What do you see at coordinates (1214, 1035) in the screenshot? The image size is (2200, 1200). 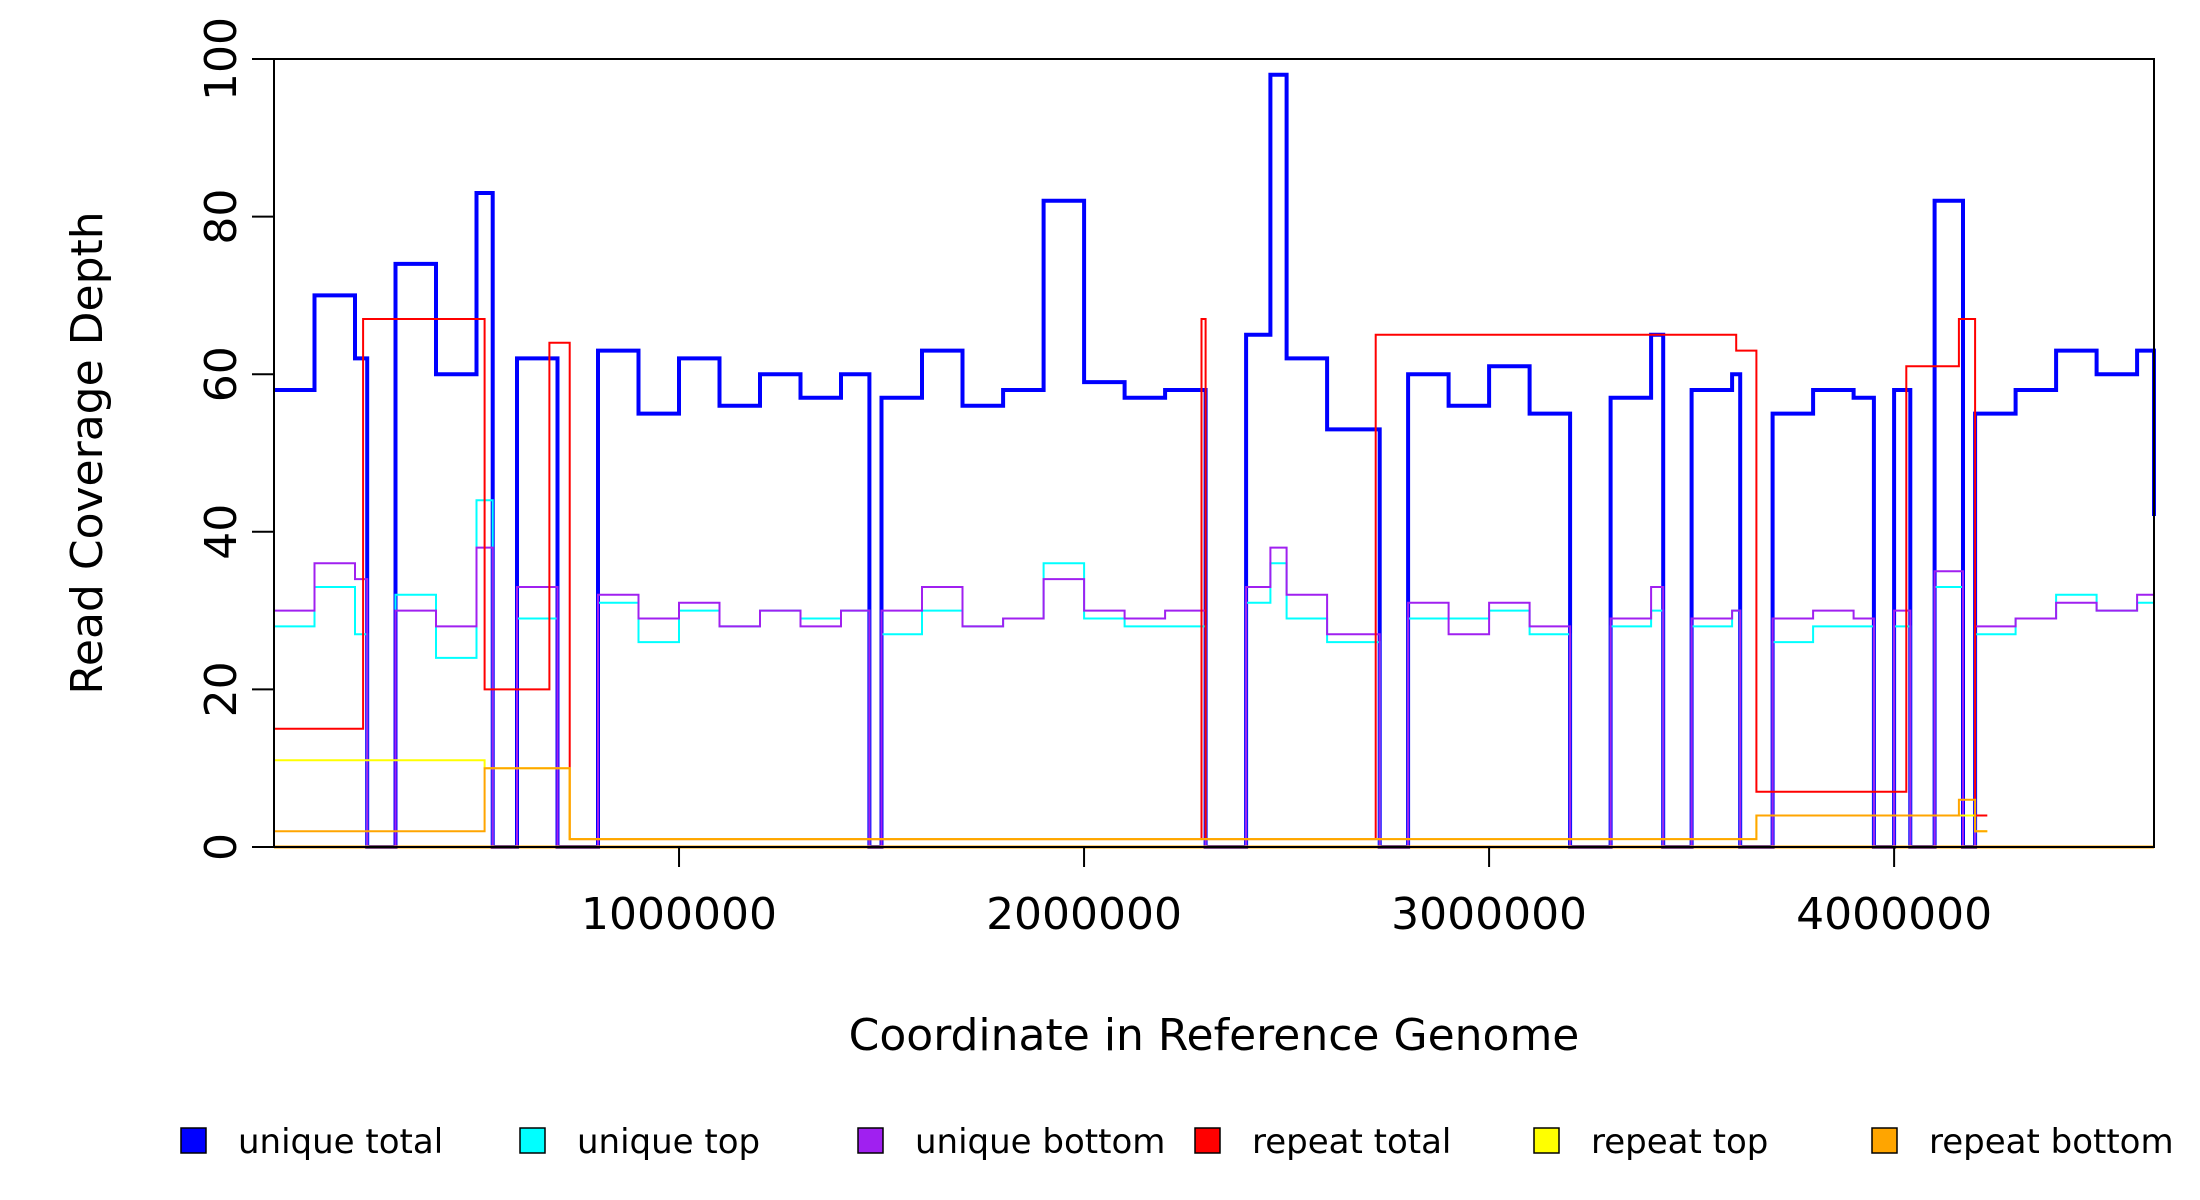 I see `x-axis-title: Coordinate in Reference Genome` at bounding box center [1214, 1035].